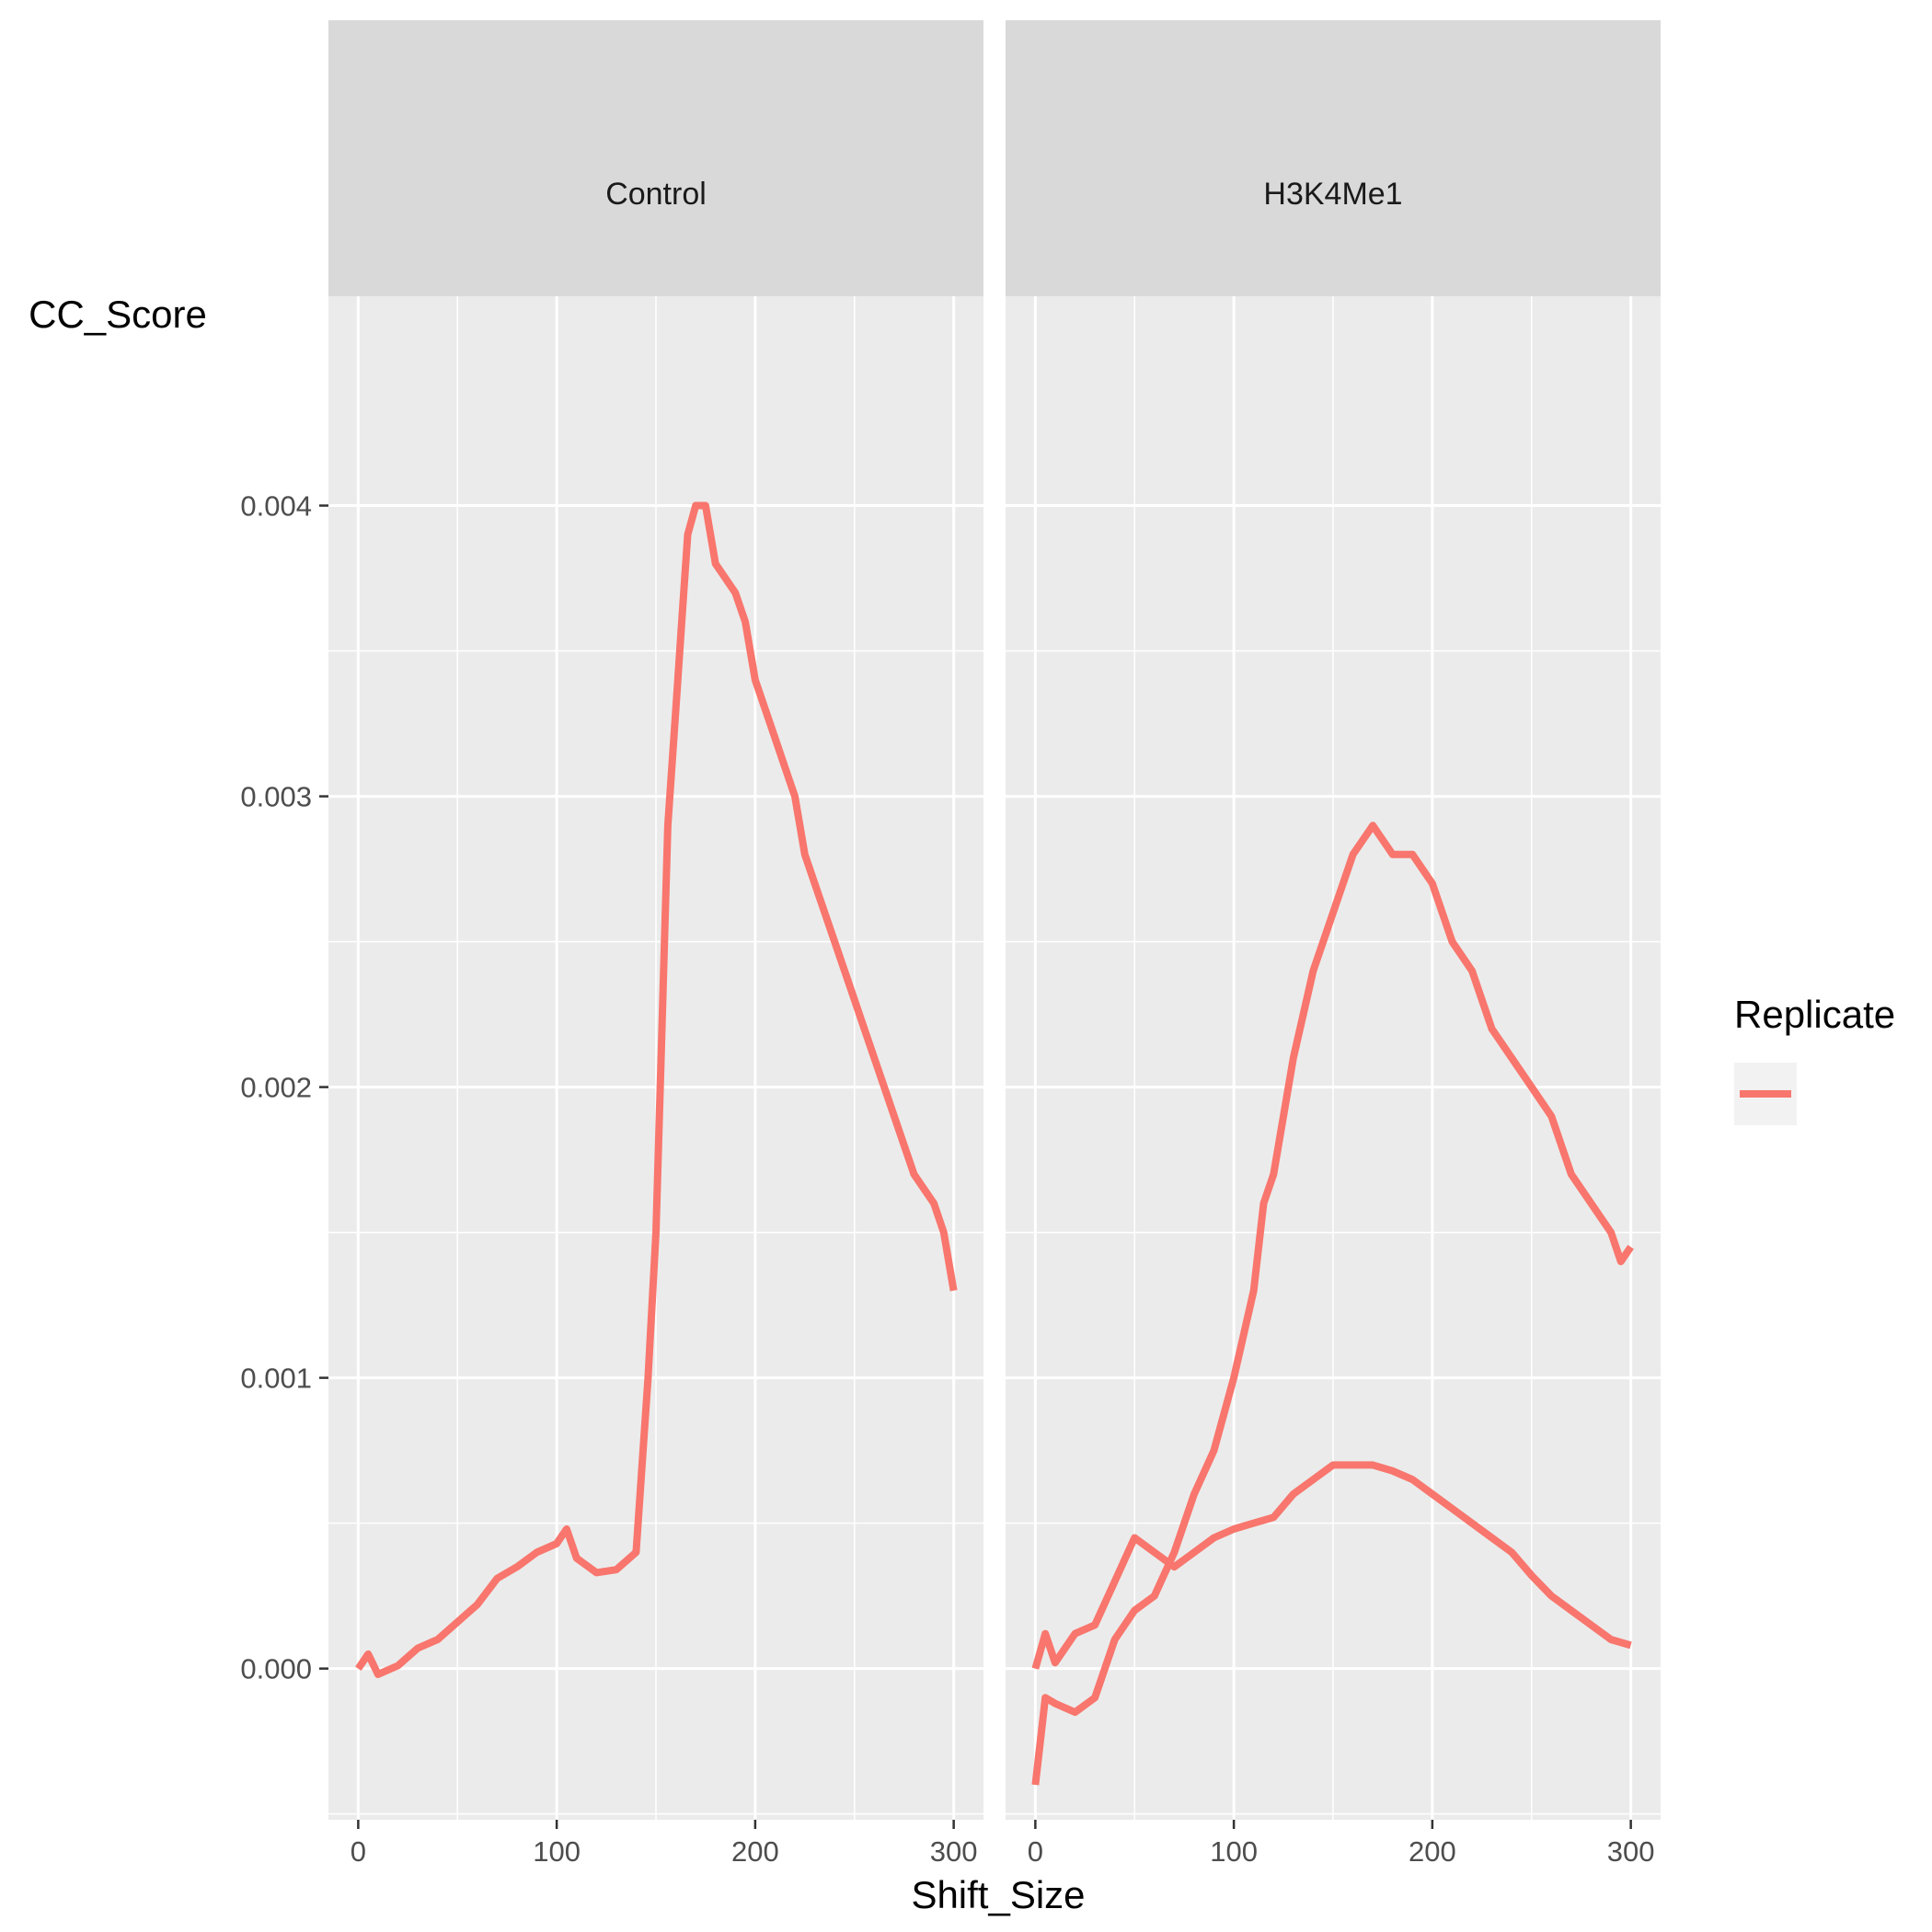 Image resolution: width=1932 pixels, height=1932 pixels. What do you see at coordinates (276, 1669) in the screenshot?
I see `y-tick-label: 0.000` at bounding box center [276, 1669].